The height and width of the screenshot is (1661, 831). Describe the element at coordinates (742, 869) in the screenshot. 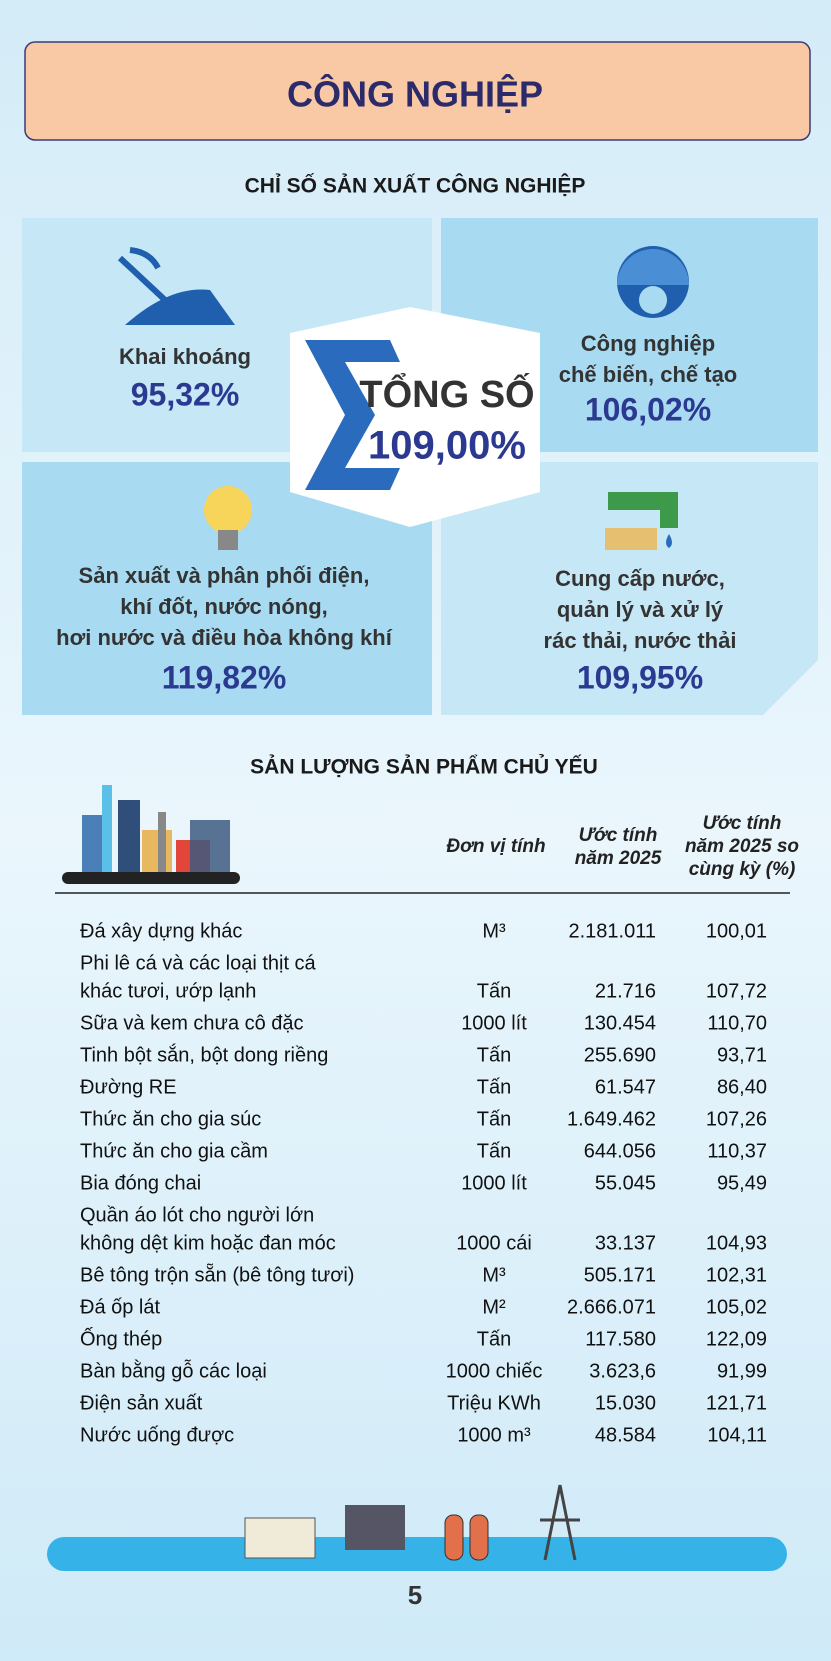

I see `column-header: cùng kỳ (%)` at that location.